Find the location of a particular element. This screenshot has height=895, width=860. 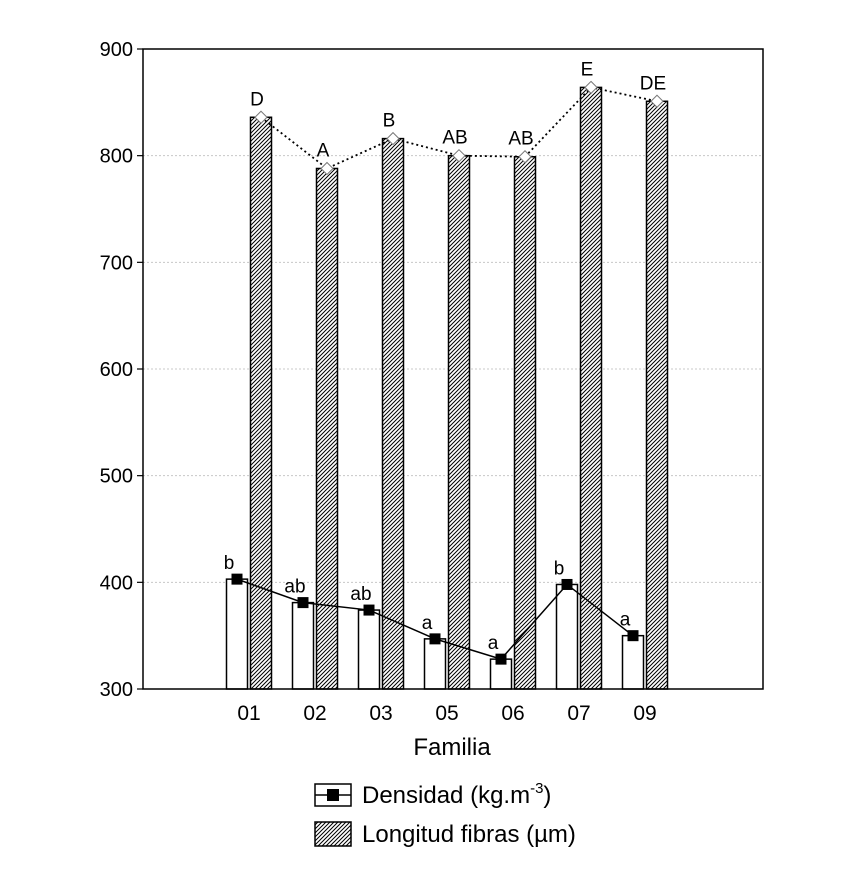

legend-item-longitud: Longitud fibras (µm) is located at coordinates (445, 834).